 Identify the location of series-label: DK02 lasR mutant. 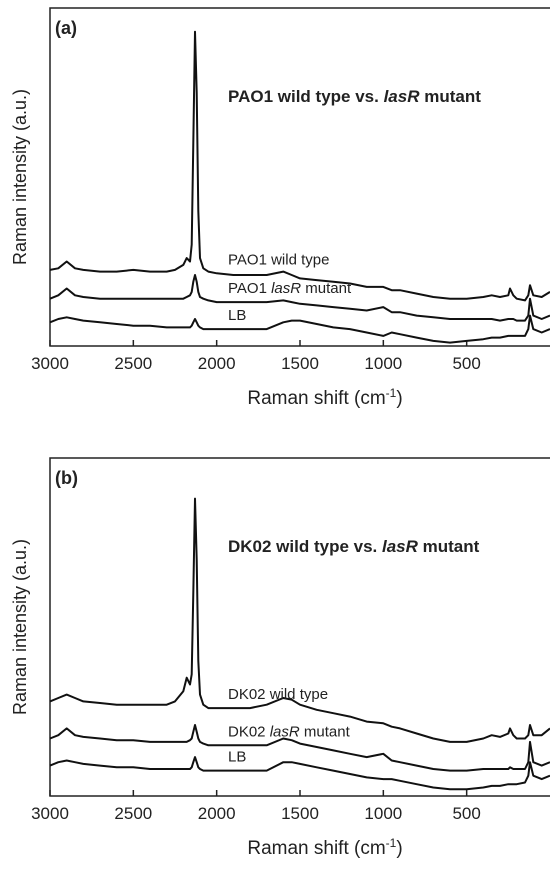
(289, 731).